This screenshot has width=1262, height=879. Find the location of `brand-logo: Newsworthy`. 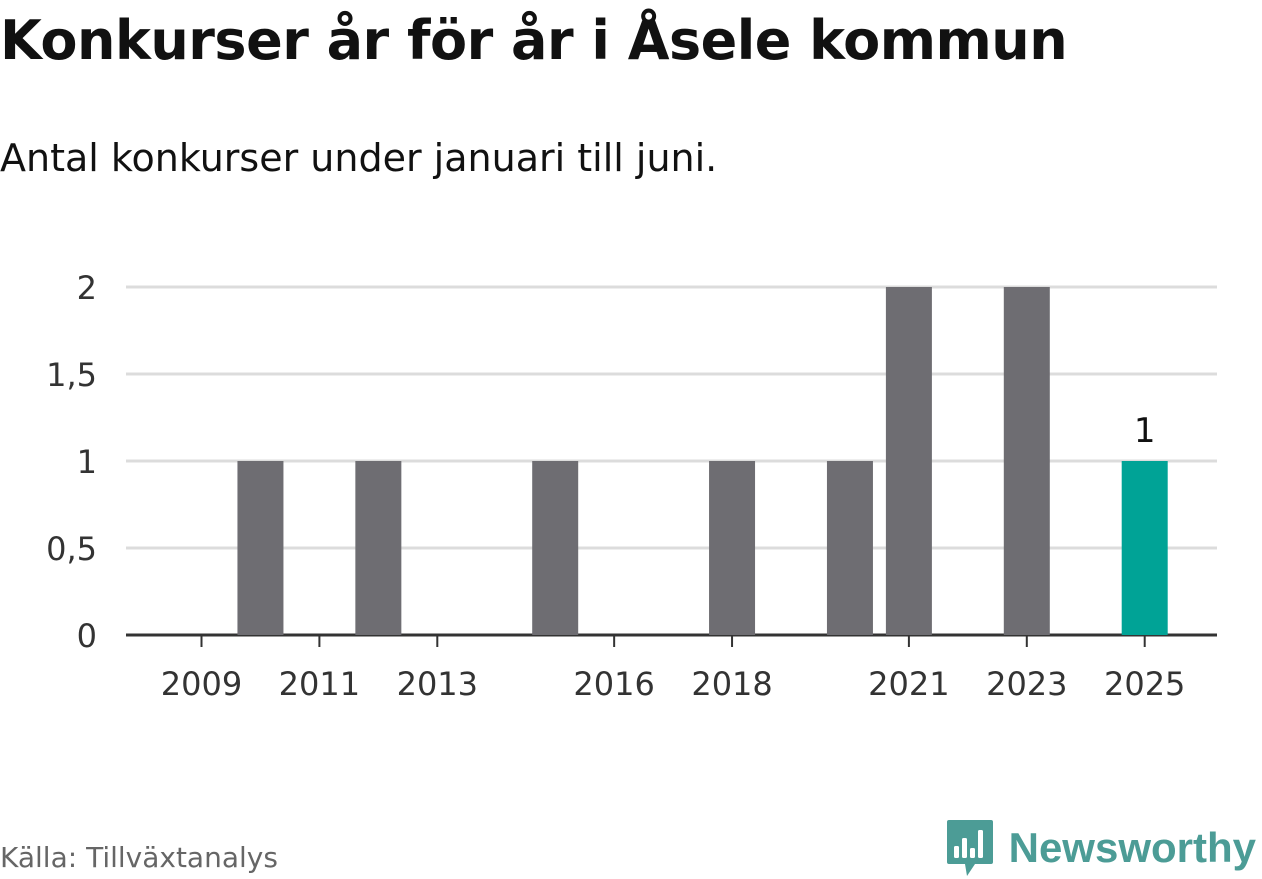

brand-logo: Newsworthy is located at coordinates (1100, 848).